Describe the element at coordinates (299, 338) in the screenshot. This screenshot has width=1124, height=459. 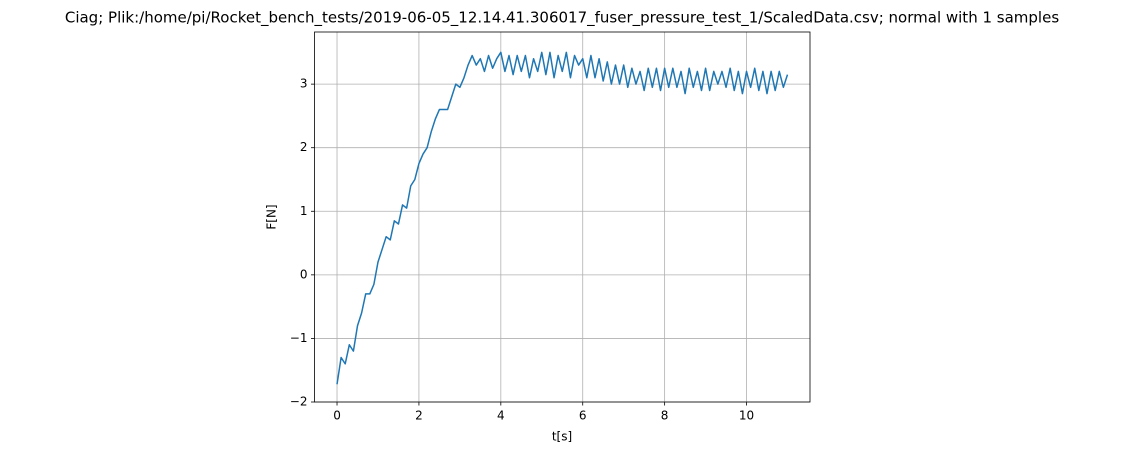
I see `y-tick-label: −1` at that location.